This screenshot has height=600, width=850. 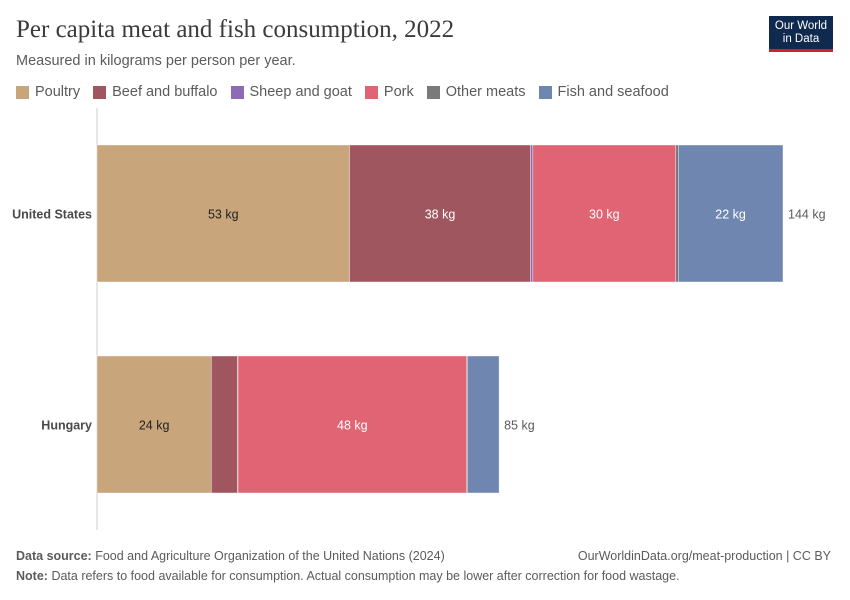 I want to click on data-label: 24 kg, so click(x=154, y=426).